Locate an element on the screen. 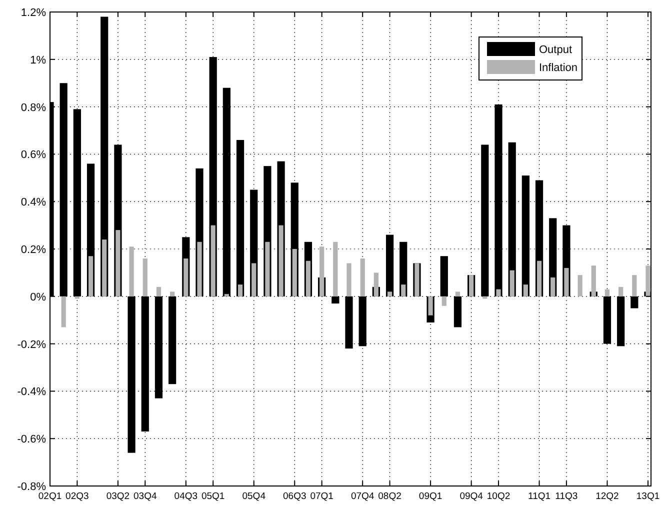 This screenshot has height=505, width=666. y-tick-label: 0.8% is located at coordinates (33, 108).